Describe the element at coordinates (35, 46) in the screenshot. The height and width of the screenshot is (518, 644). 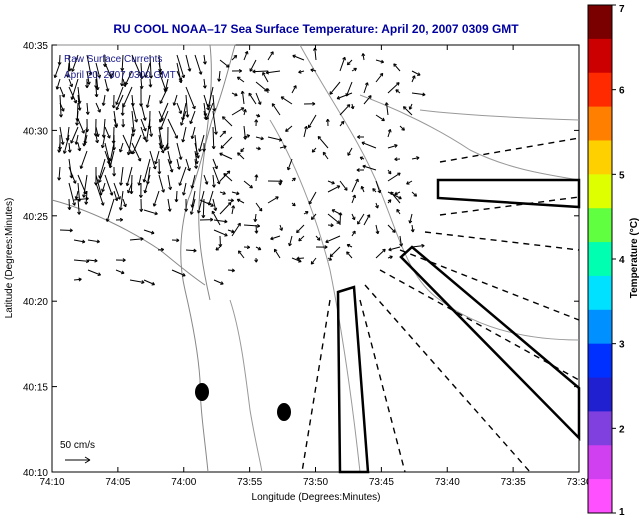
I see `y-tick-label: 40:35` at that location.